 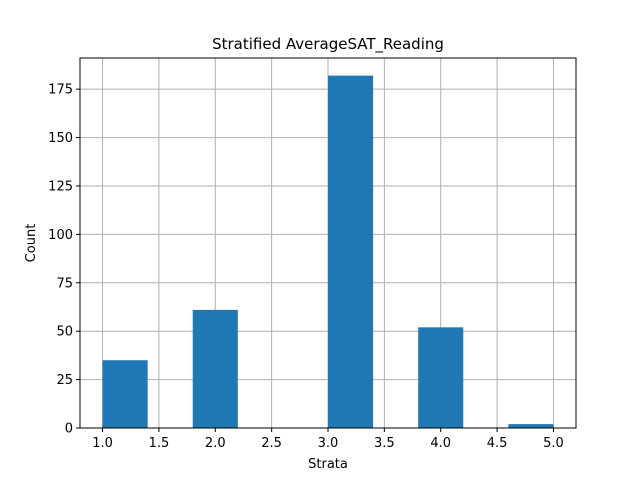 I want to click on chart-title: Stratified AverageSAT_Reading, so click(x=328, y=44).